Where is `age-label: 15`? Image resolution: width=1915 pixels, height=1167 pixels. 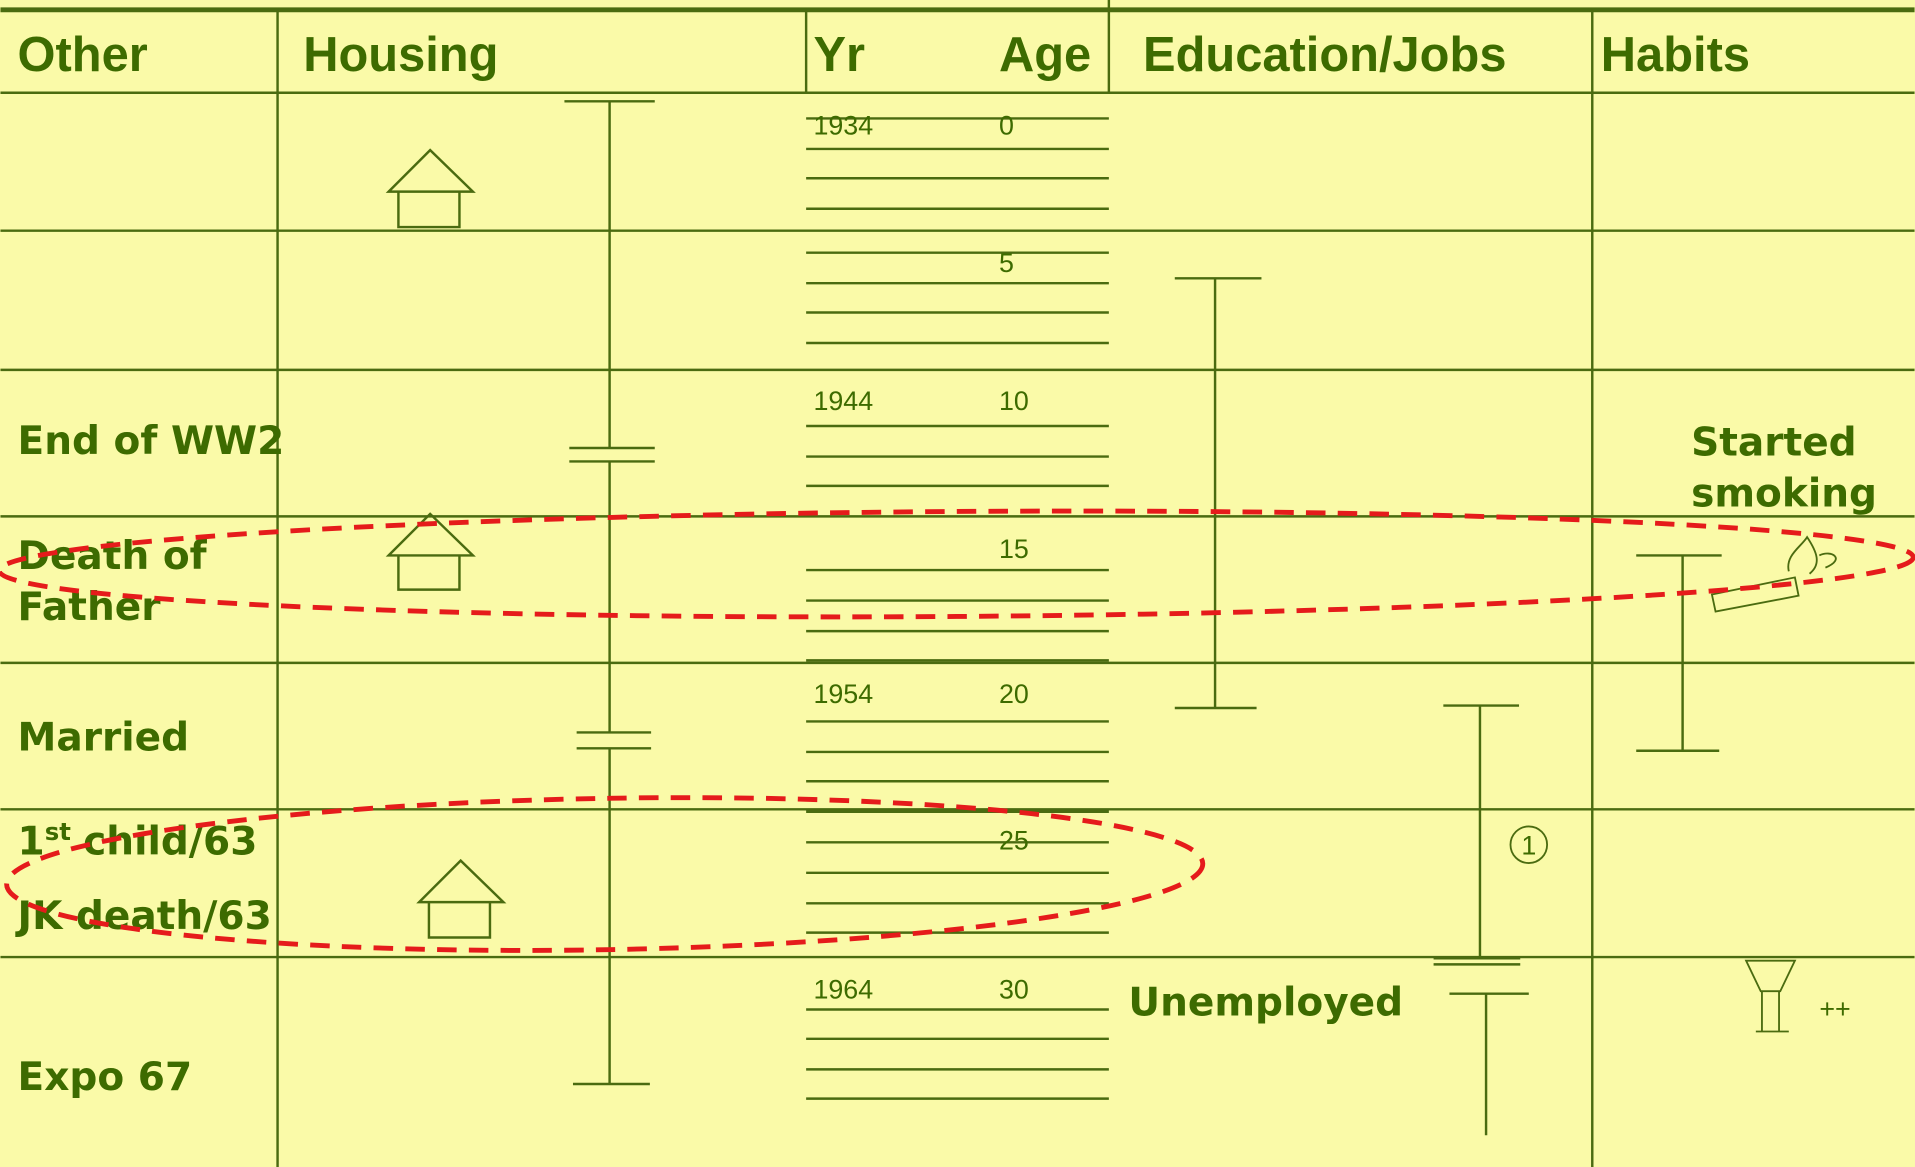
age-label: 15 is located at coordinates (1014, 549).